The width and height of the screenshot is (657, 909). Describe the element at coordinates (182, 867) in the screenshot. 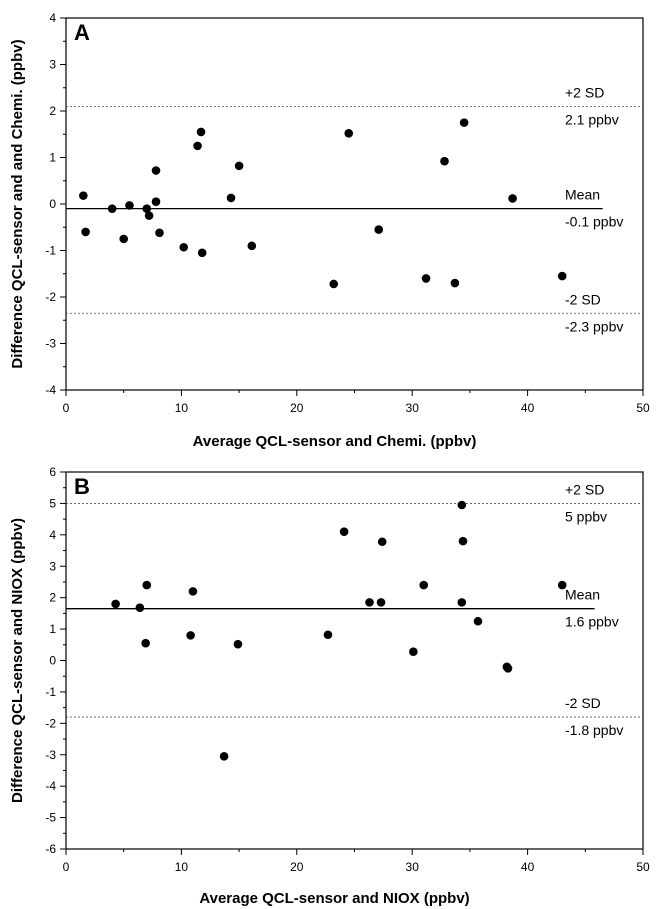

I see `panel-b-x-tick-label: 10` at that location.